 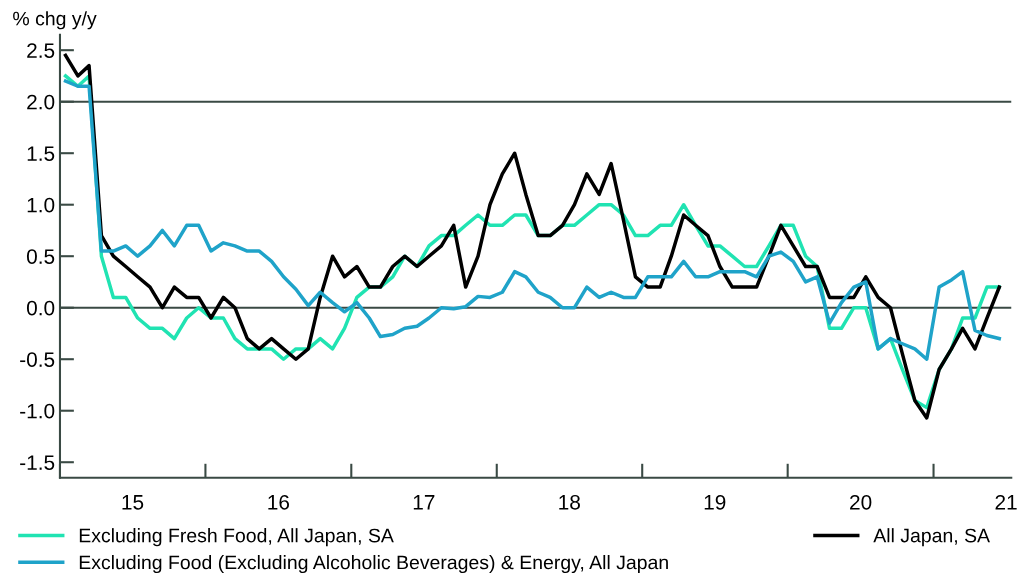 What do you see at coordinates (55, 20) in the screenshot?
I see `y-axis-title: % chg y/y` at bounding box center [55, 20].